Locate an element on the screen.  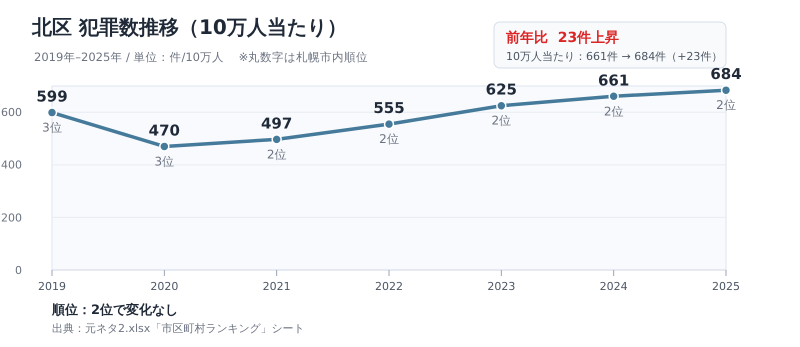
chart-subtitle: 2019年–2025年 / 単位：件/10万人 ※丸数字は札幌市内順位 is located at coordinates (201, 57).